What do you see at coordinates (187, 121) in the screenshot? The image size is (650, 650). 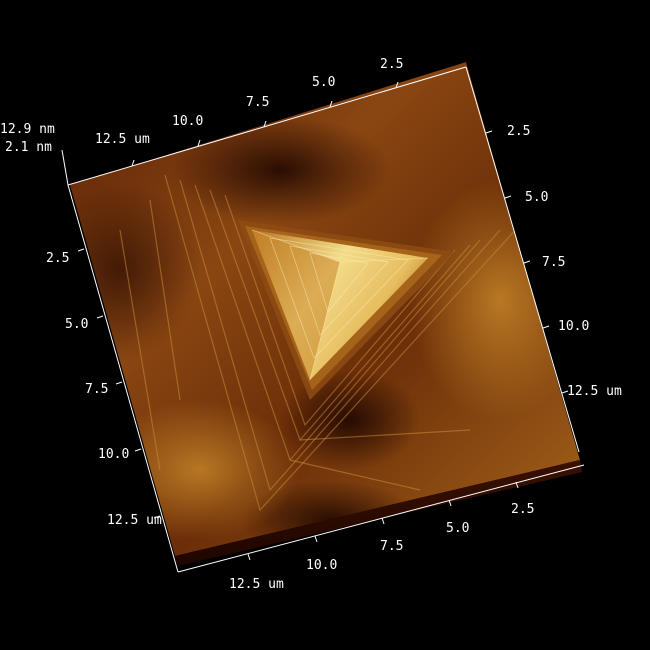 I see `axis-top-tick-label: 10.0` at bounding box center [187, 121].